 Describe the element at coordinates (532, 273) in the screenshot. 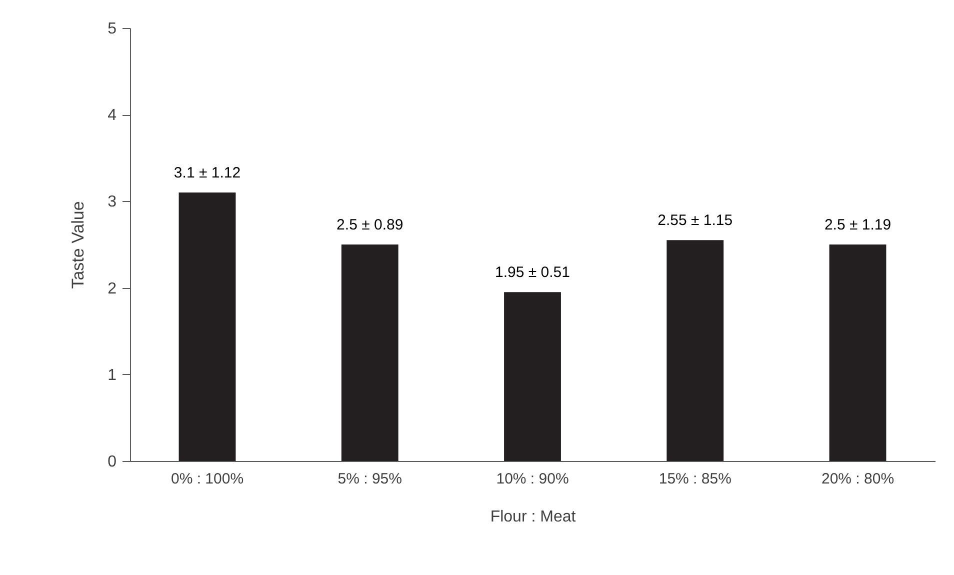

I see `data-label: 1.95 ± 0.51` at that location.